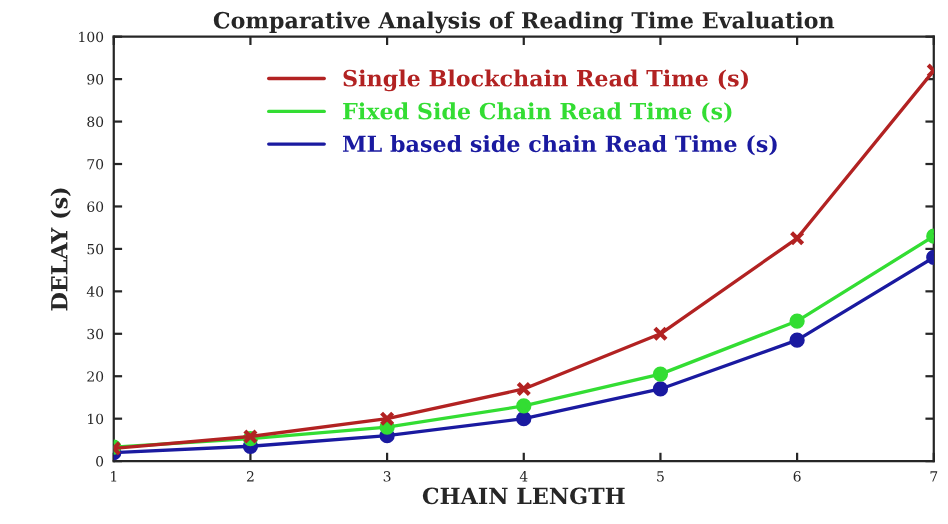 The width and height of the screenshot is (948, 524). Describe the element at coordinates (546, 80) in the screenshot. I see `legend-label: Single Blockchain Read Time (s)` at that location.